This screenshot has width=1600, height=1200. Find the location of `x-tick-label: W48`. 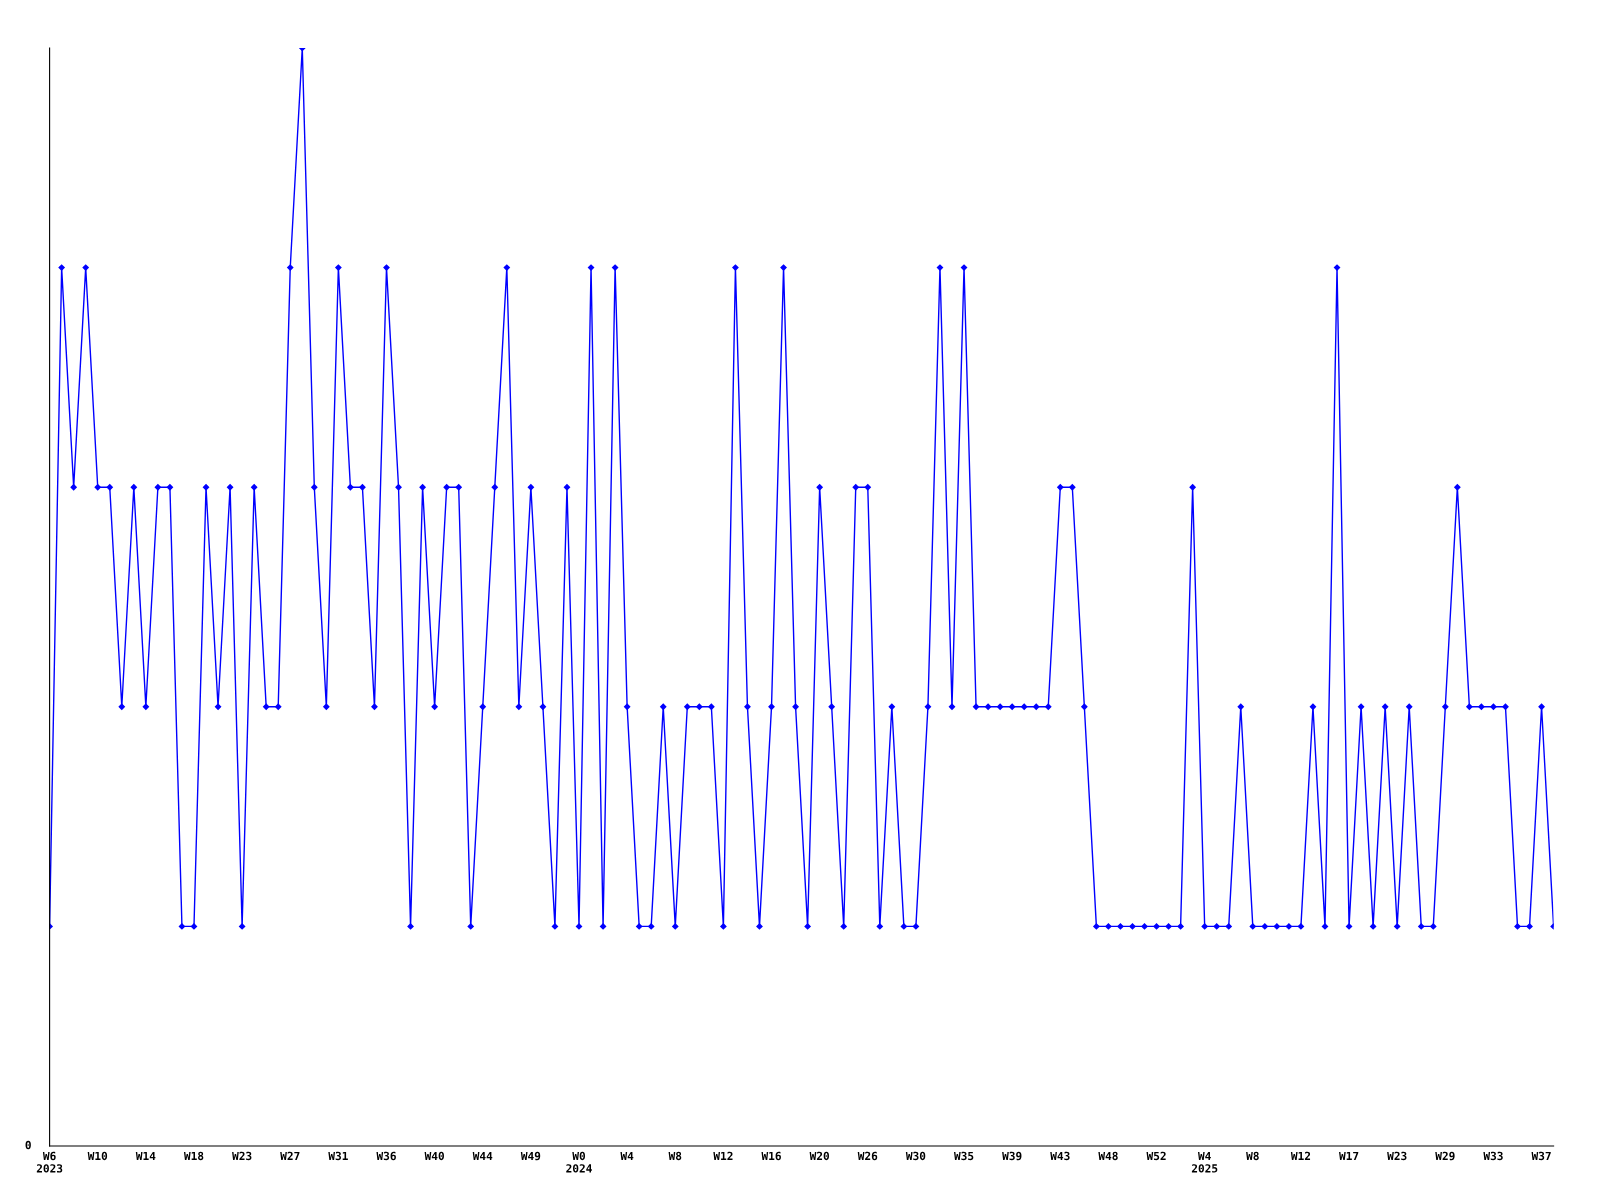

x-tick-label: W48 is located at coordinates (1108, 1156).